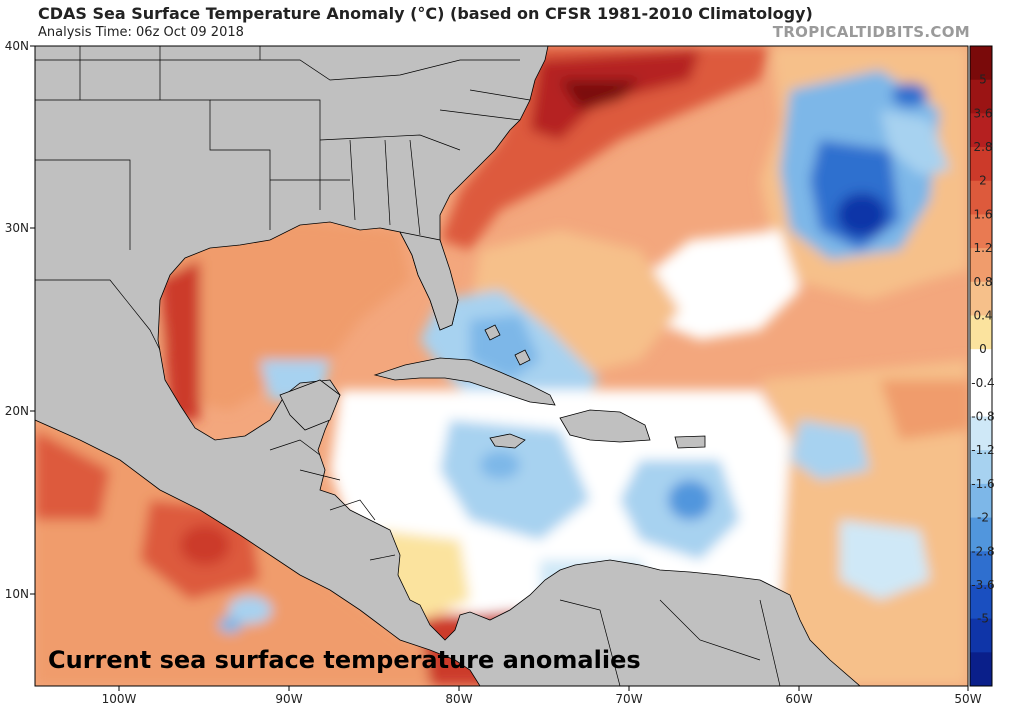 Image resolution: width=1024 pixels, height=706 pixels. What do you see at coordinates (983, 181) in the screenshot?
I see `colorbar-label: 2` at bounding box center [983, 181].